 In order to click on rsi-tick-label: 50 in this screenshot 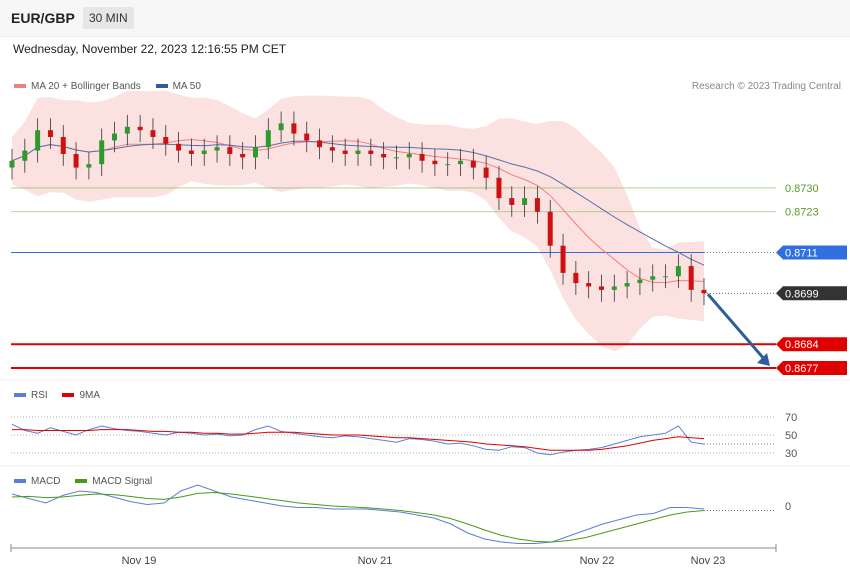, I will do `click(791, 436)`.